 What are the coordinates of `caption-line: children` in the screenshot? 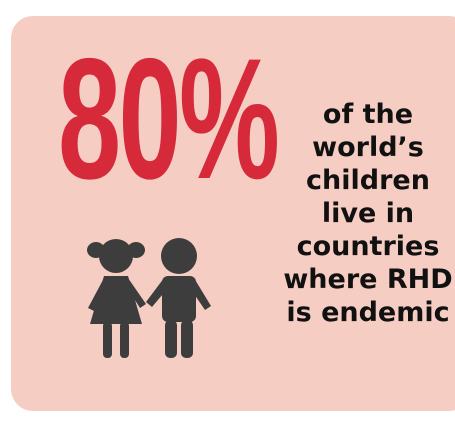 It's located at (368, 180).